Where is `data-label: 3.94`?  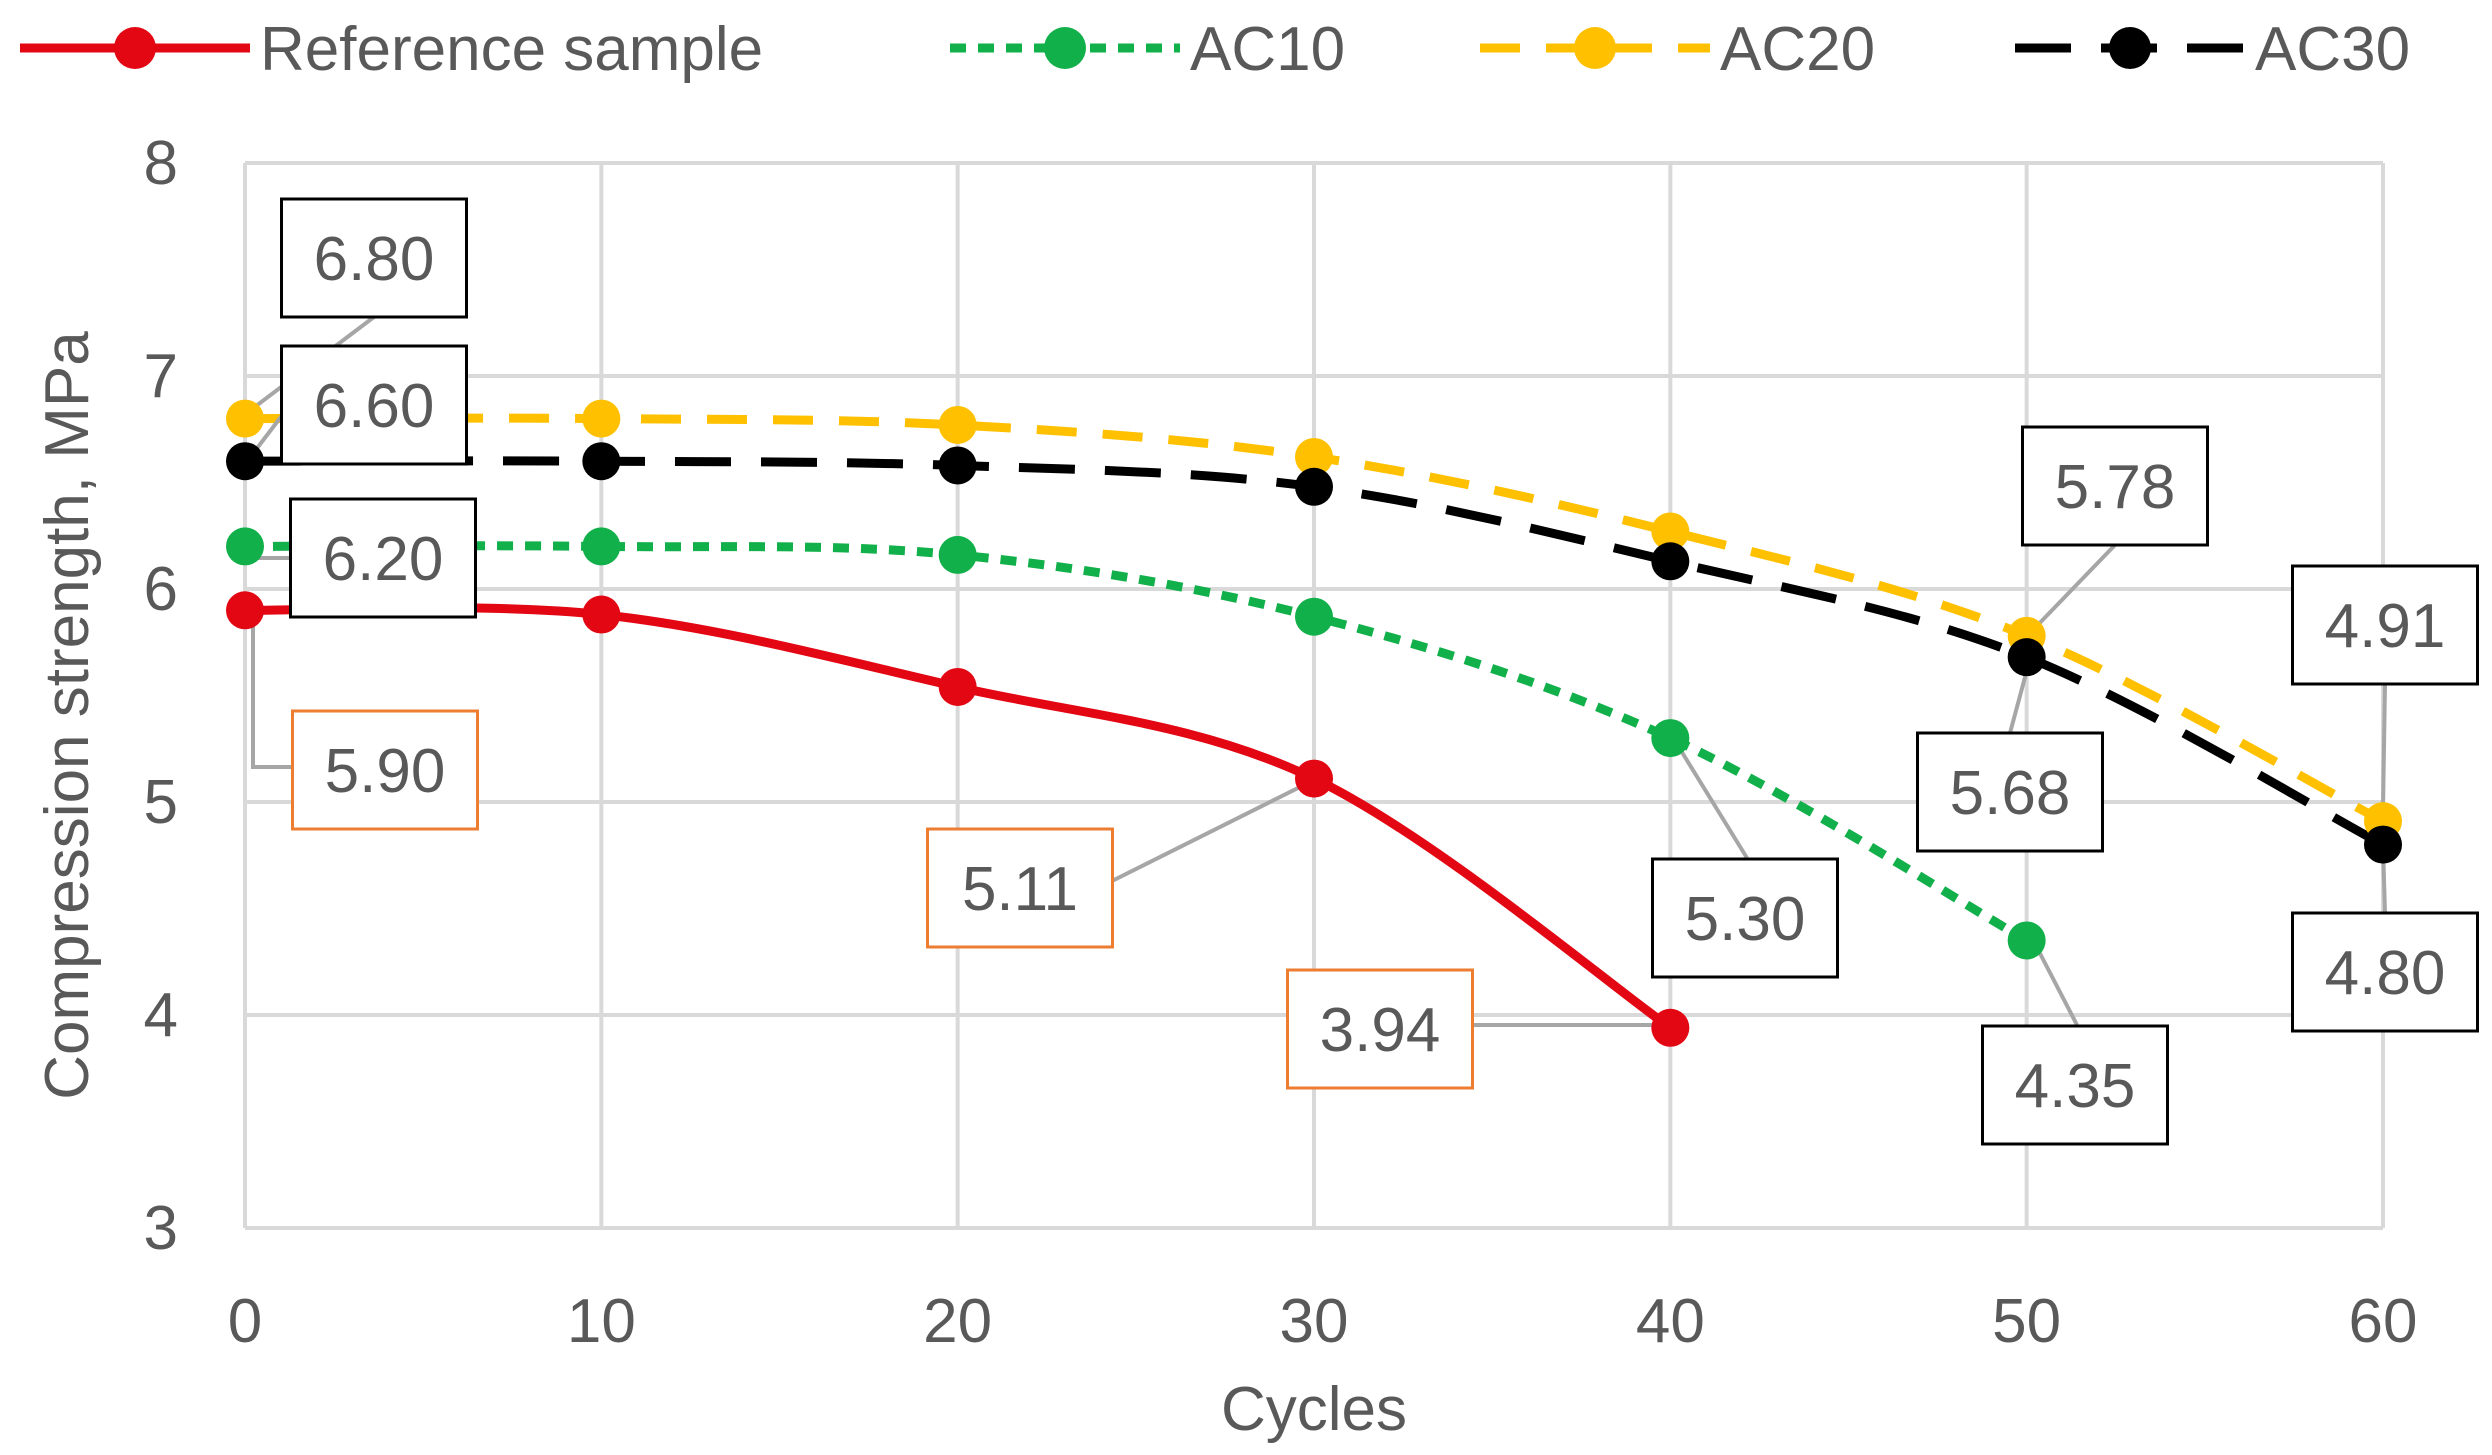 data-label: 3.94 is located at coordinates (1380, 1030).